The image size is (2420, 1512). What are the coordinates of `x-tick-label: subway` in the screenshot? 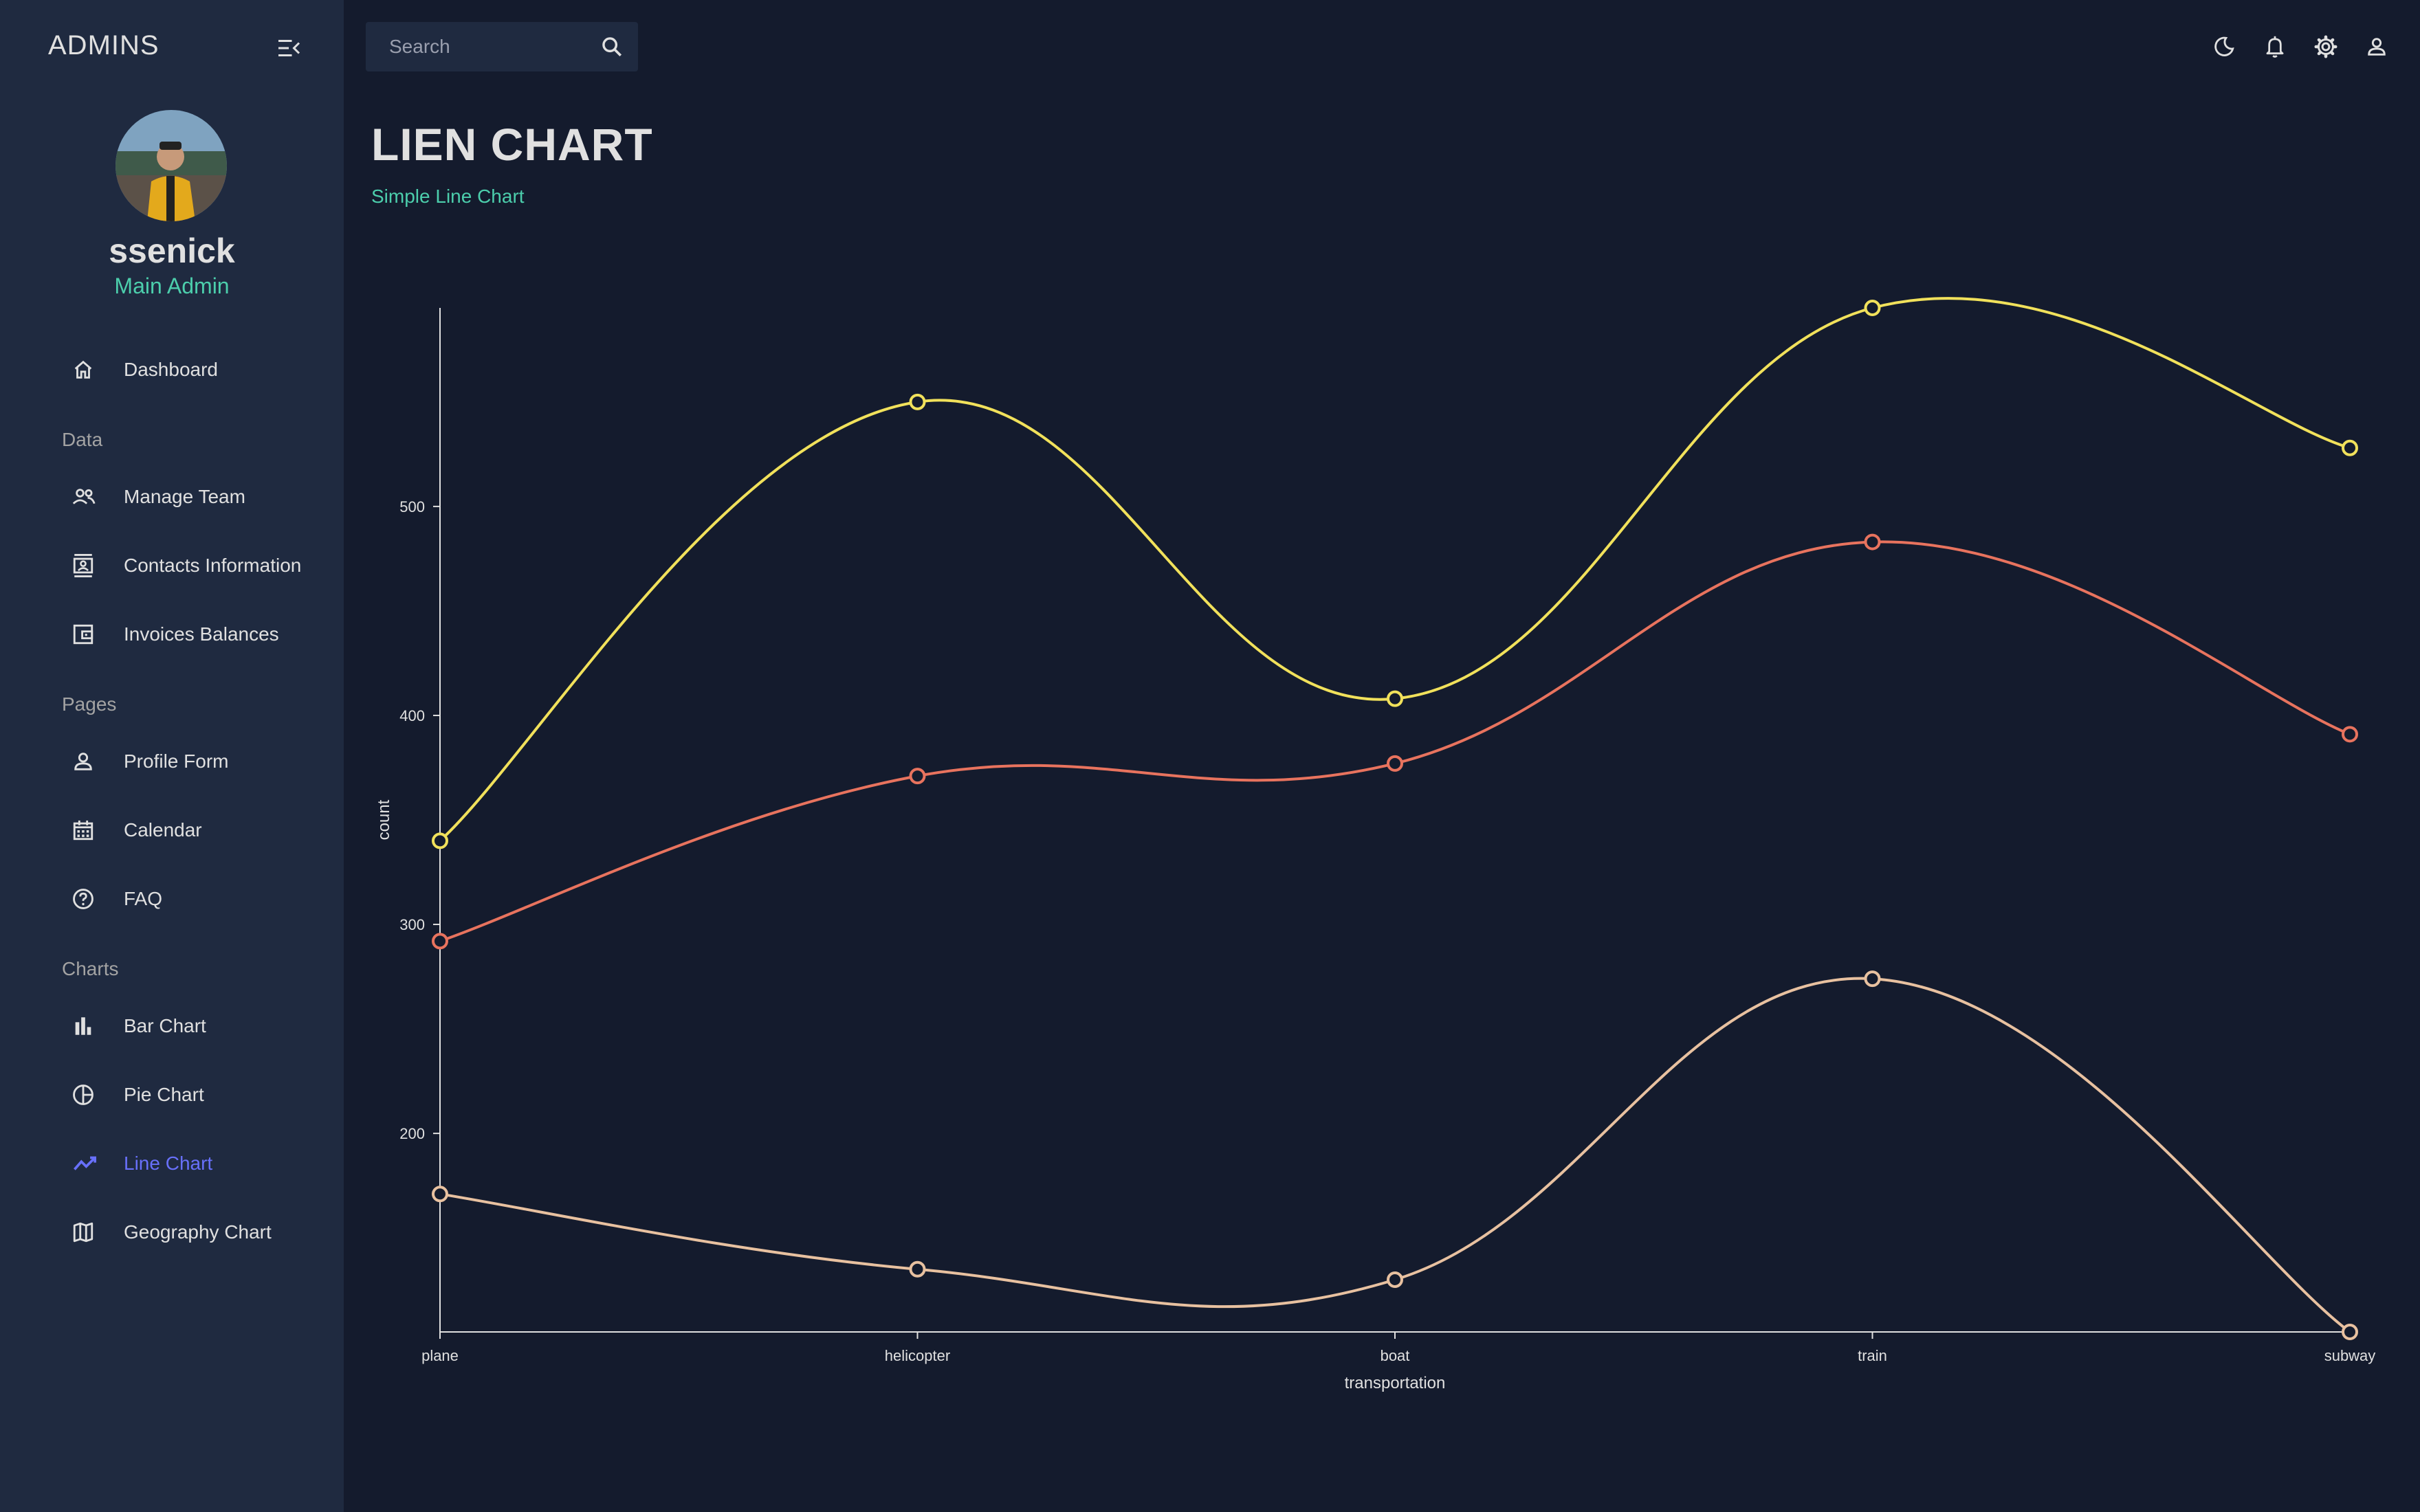 It's located at (2350, 1355).